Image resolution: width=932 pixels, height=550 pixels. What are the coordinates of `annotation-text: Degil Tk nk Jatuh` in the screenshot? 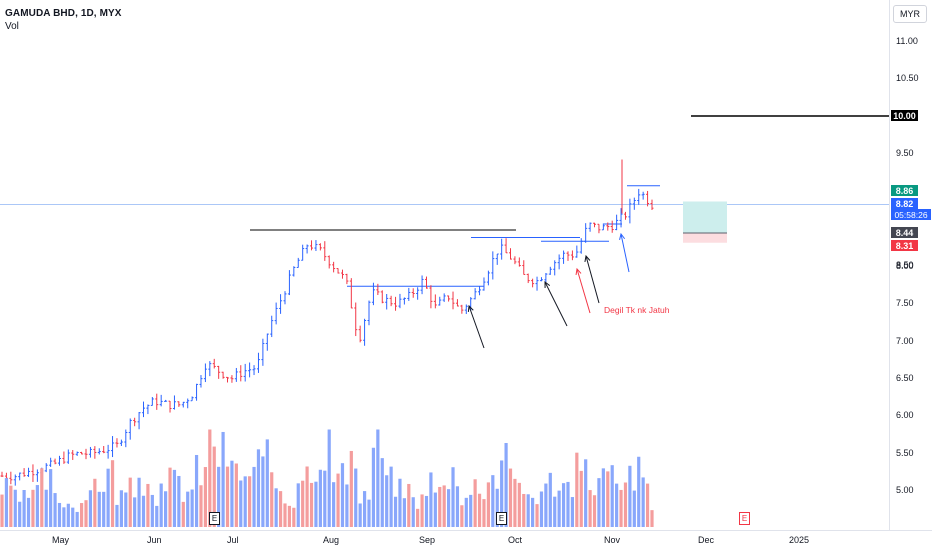 It's located at (637, 310).